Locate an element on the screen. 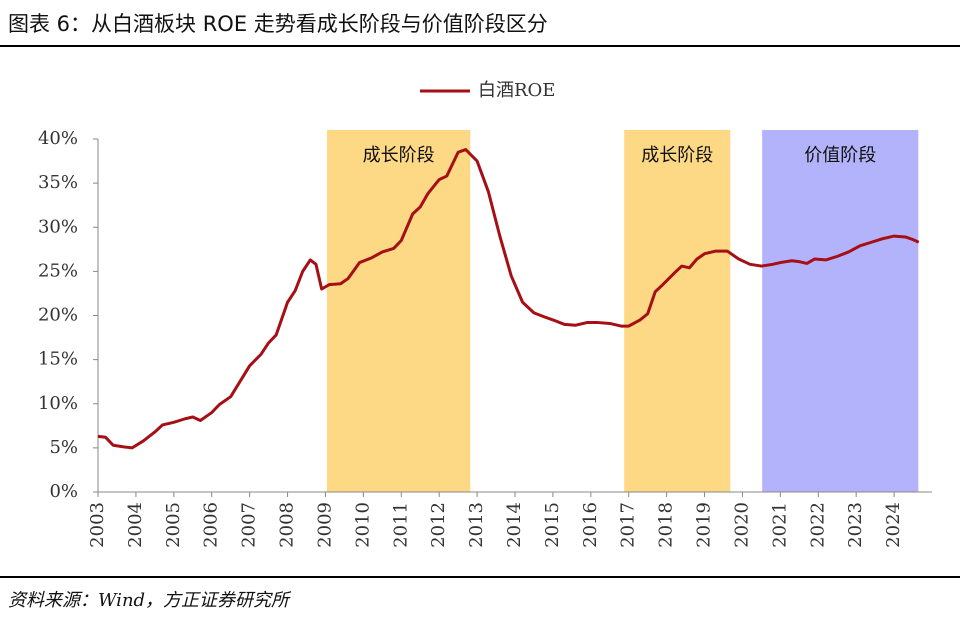 Image resolution: width=960 pixels, height=639 pixels. legend-label: 白酒ROE is located at coordinates (516, 90).